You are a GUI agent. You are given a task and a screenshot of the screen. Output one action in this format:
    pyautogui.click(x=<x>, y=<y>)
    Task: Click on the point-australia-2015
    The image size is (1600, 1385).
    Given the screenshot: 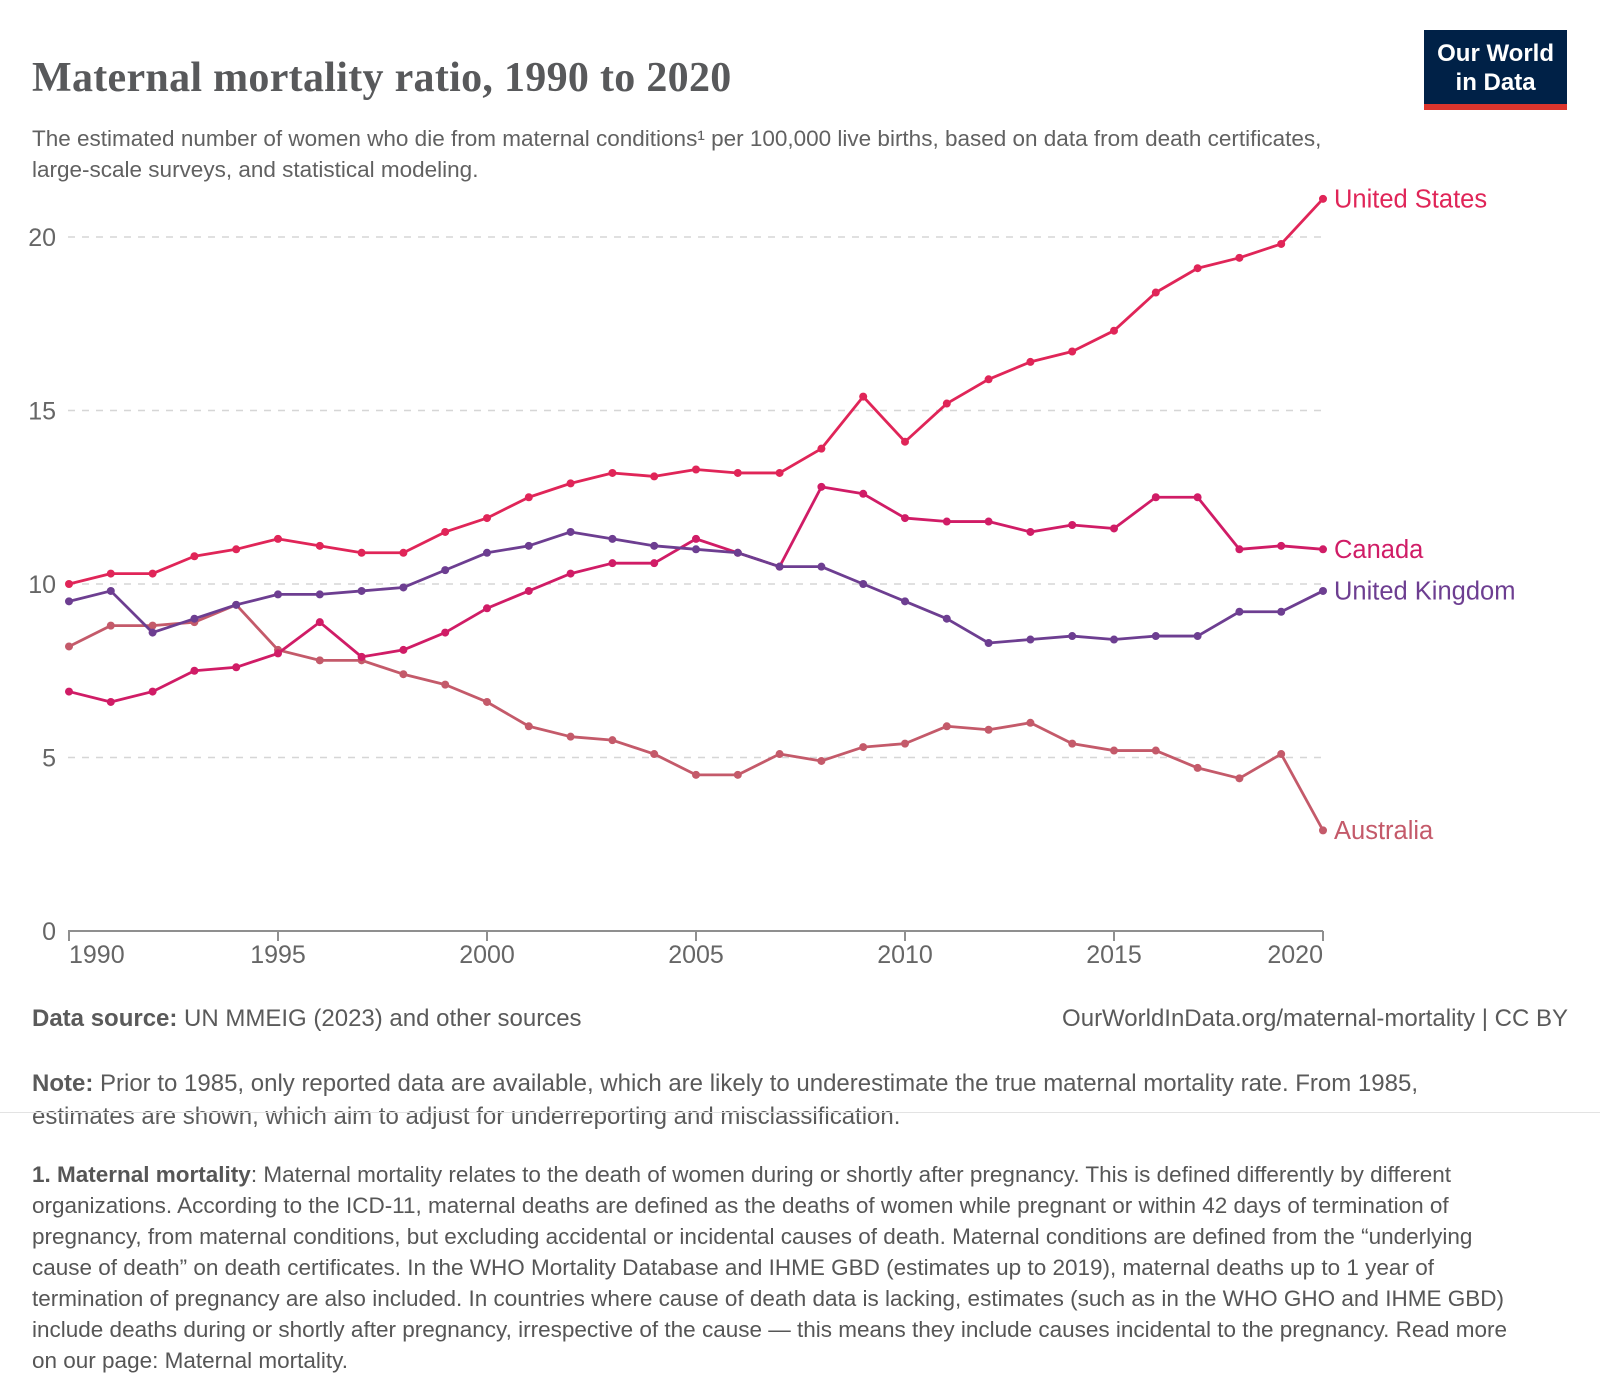 What is the action you would take?
    pyautogui.click(x=1114, y=750)
    